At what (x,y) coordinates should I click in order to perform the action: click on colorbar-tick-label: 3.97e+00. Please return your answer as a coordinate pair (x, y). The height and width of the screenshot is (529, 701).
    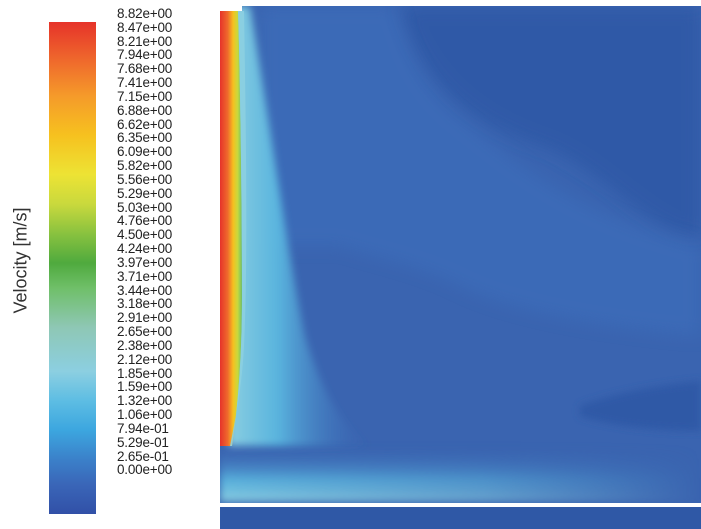
    Looking at the image, I should click on (145, 262).